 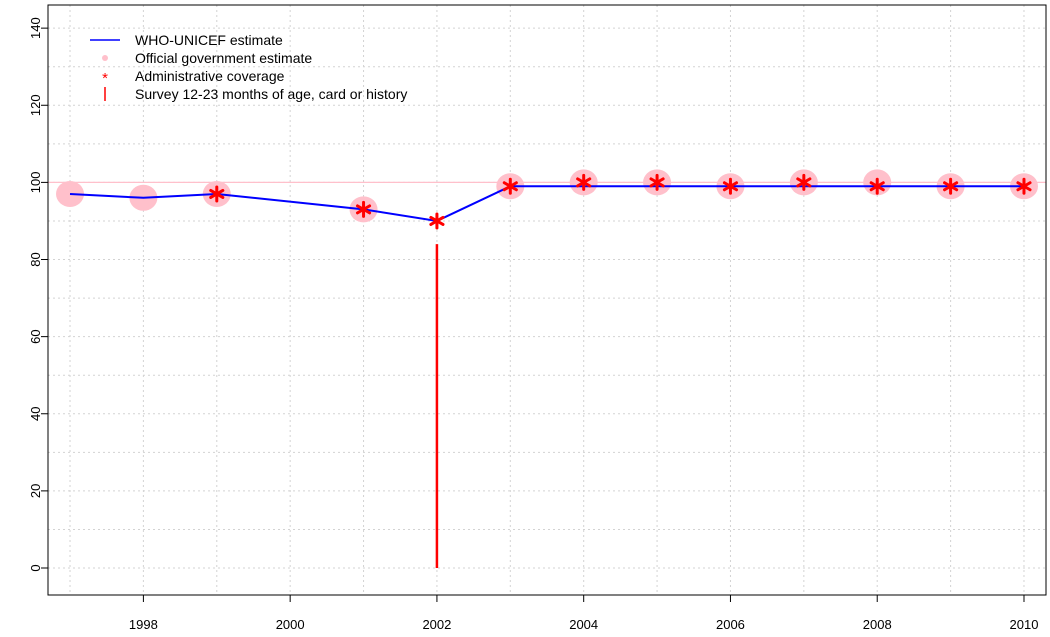 I want to click on y-tick-label: 80, so click(x=35, y=259).